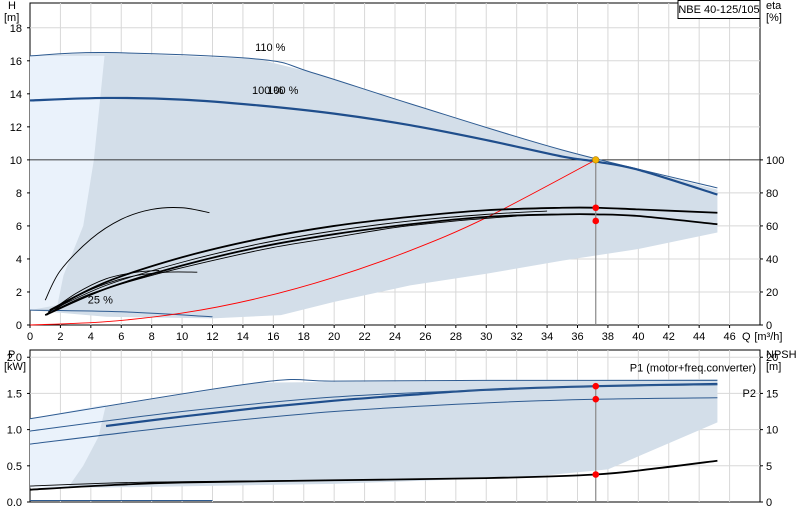 The height and width of the screenshot is (520, 800). What do you see at coordinates (273, 337) in the screenshot?
I see `x-tick-label: 16` at bounding box center [273, 337].